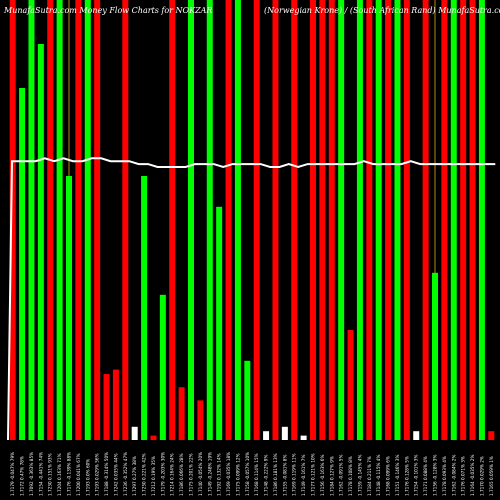 This screenshot has height=500, width=500. I want to click on x-tick-label-41: 1.7151 -0.146% 3%, so click(397, 475).